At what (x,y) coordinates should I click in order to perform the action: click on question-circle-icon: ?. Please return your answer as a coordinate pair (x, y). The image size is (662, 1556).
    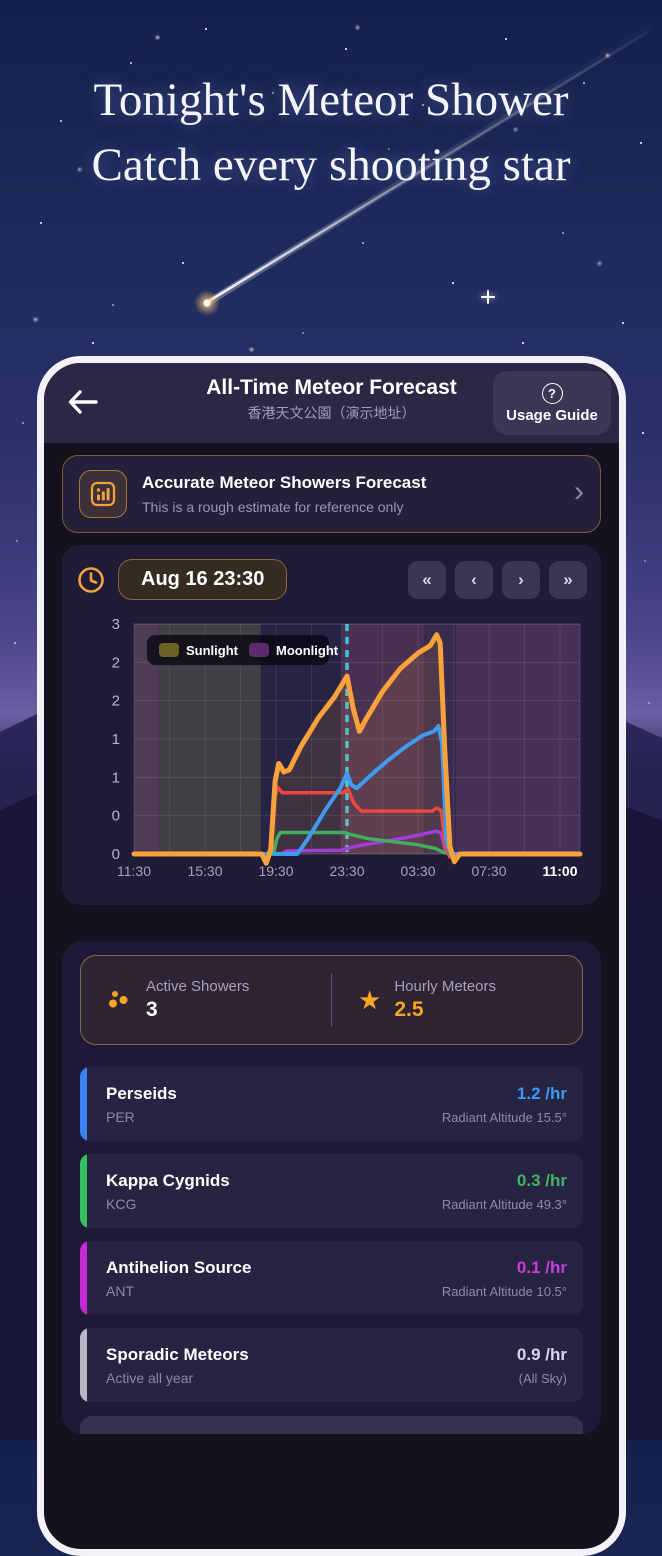
    Looking at the image, I should click on (552, 393).